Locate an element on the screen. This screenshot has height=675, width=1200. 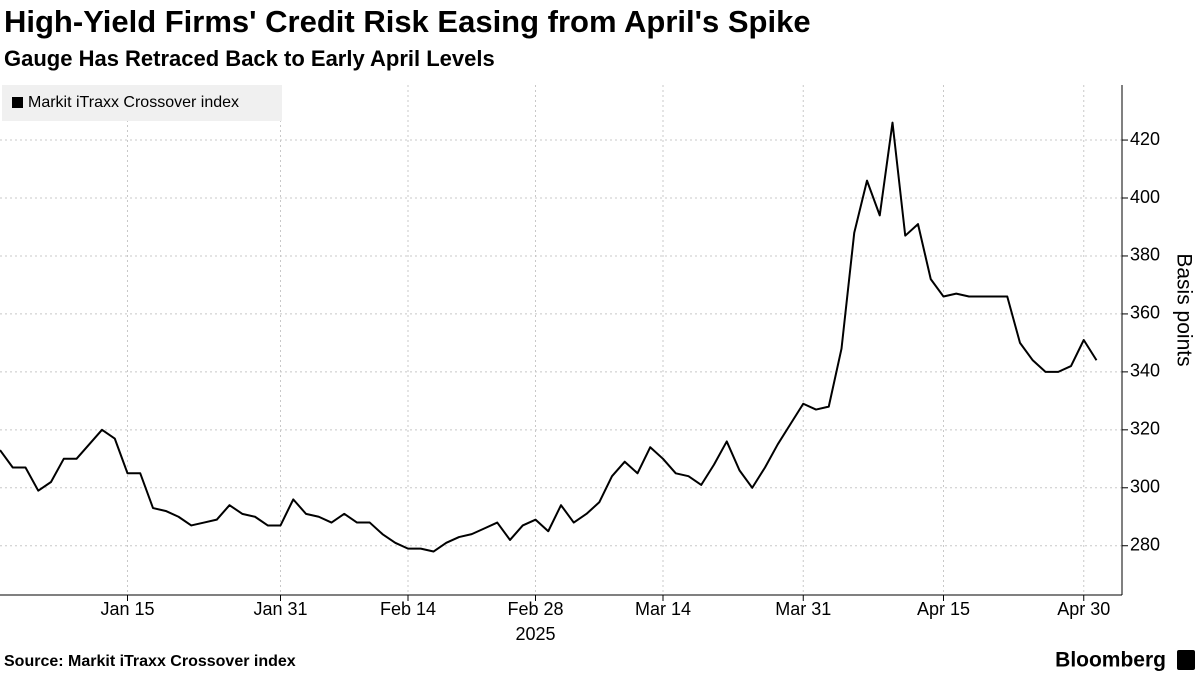
y-tick-label: 300 is located at coordinates (1145, 487).